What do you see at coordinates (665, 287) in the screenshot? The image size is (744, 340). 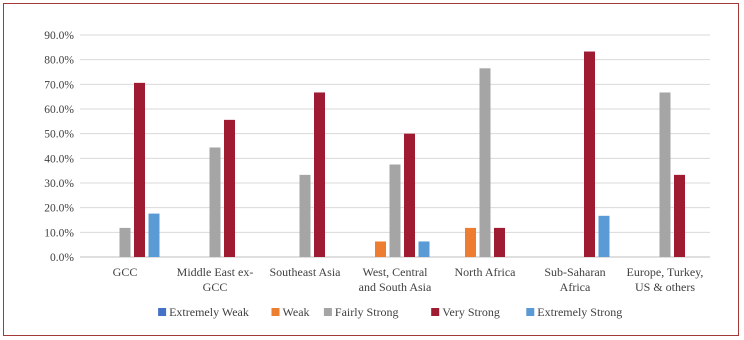 I see `x-category-label: US & others` at bounding box center [665, 287].